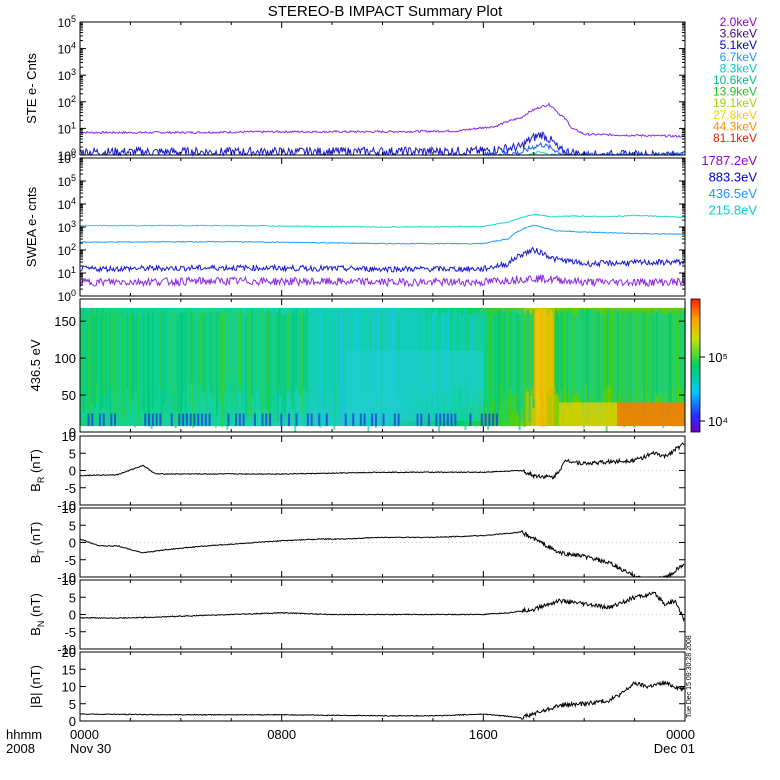 The width and height of the screenshot is (780, 780). I want to click on ste-legend-entry: 3.6keV, so click(738, 34).